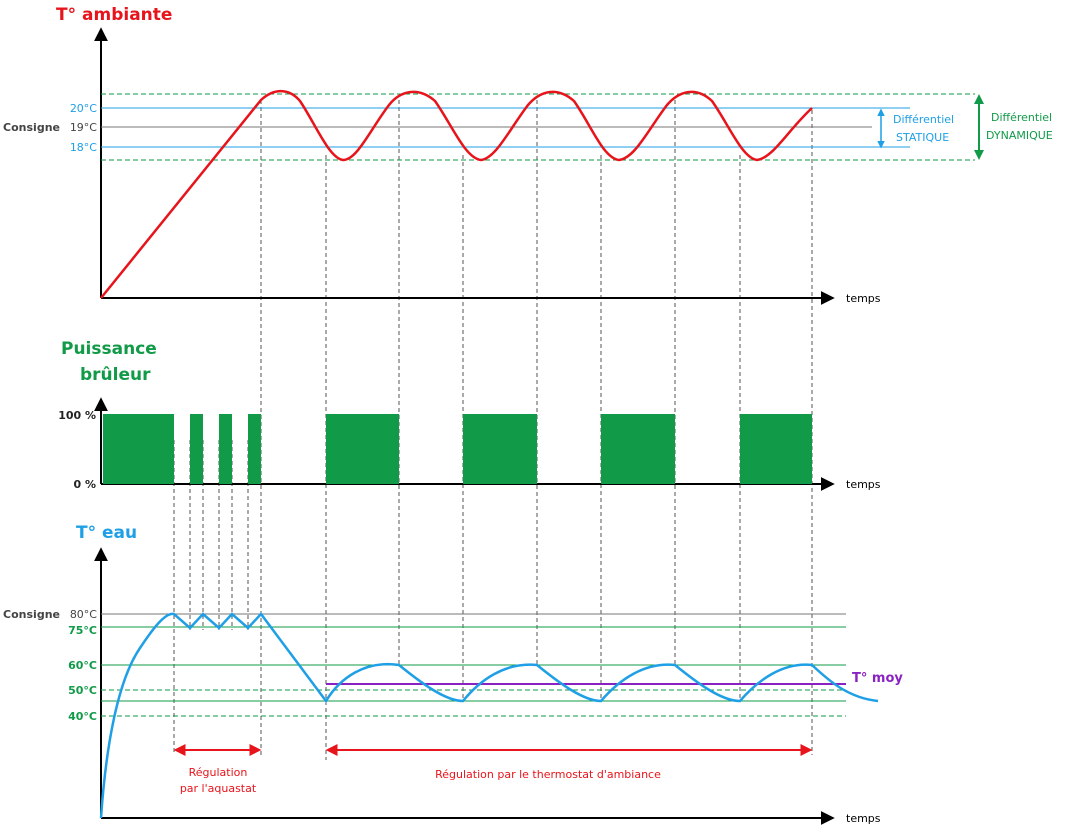 The height and width of the screenshot is (831, 1070). I want to click on burner-pulses, so click(457, 449).